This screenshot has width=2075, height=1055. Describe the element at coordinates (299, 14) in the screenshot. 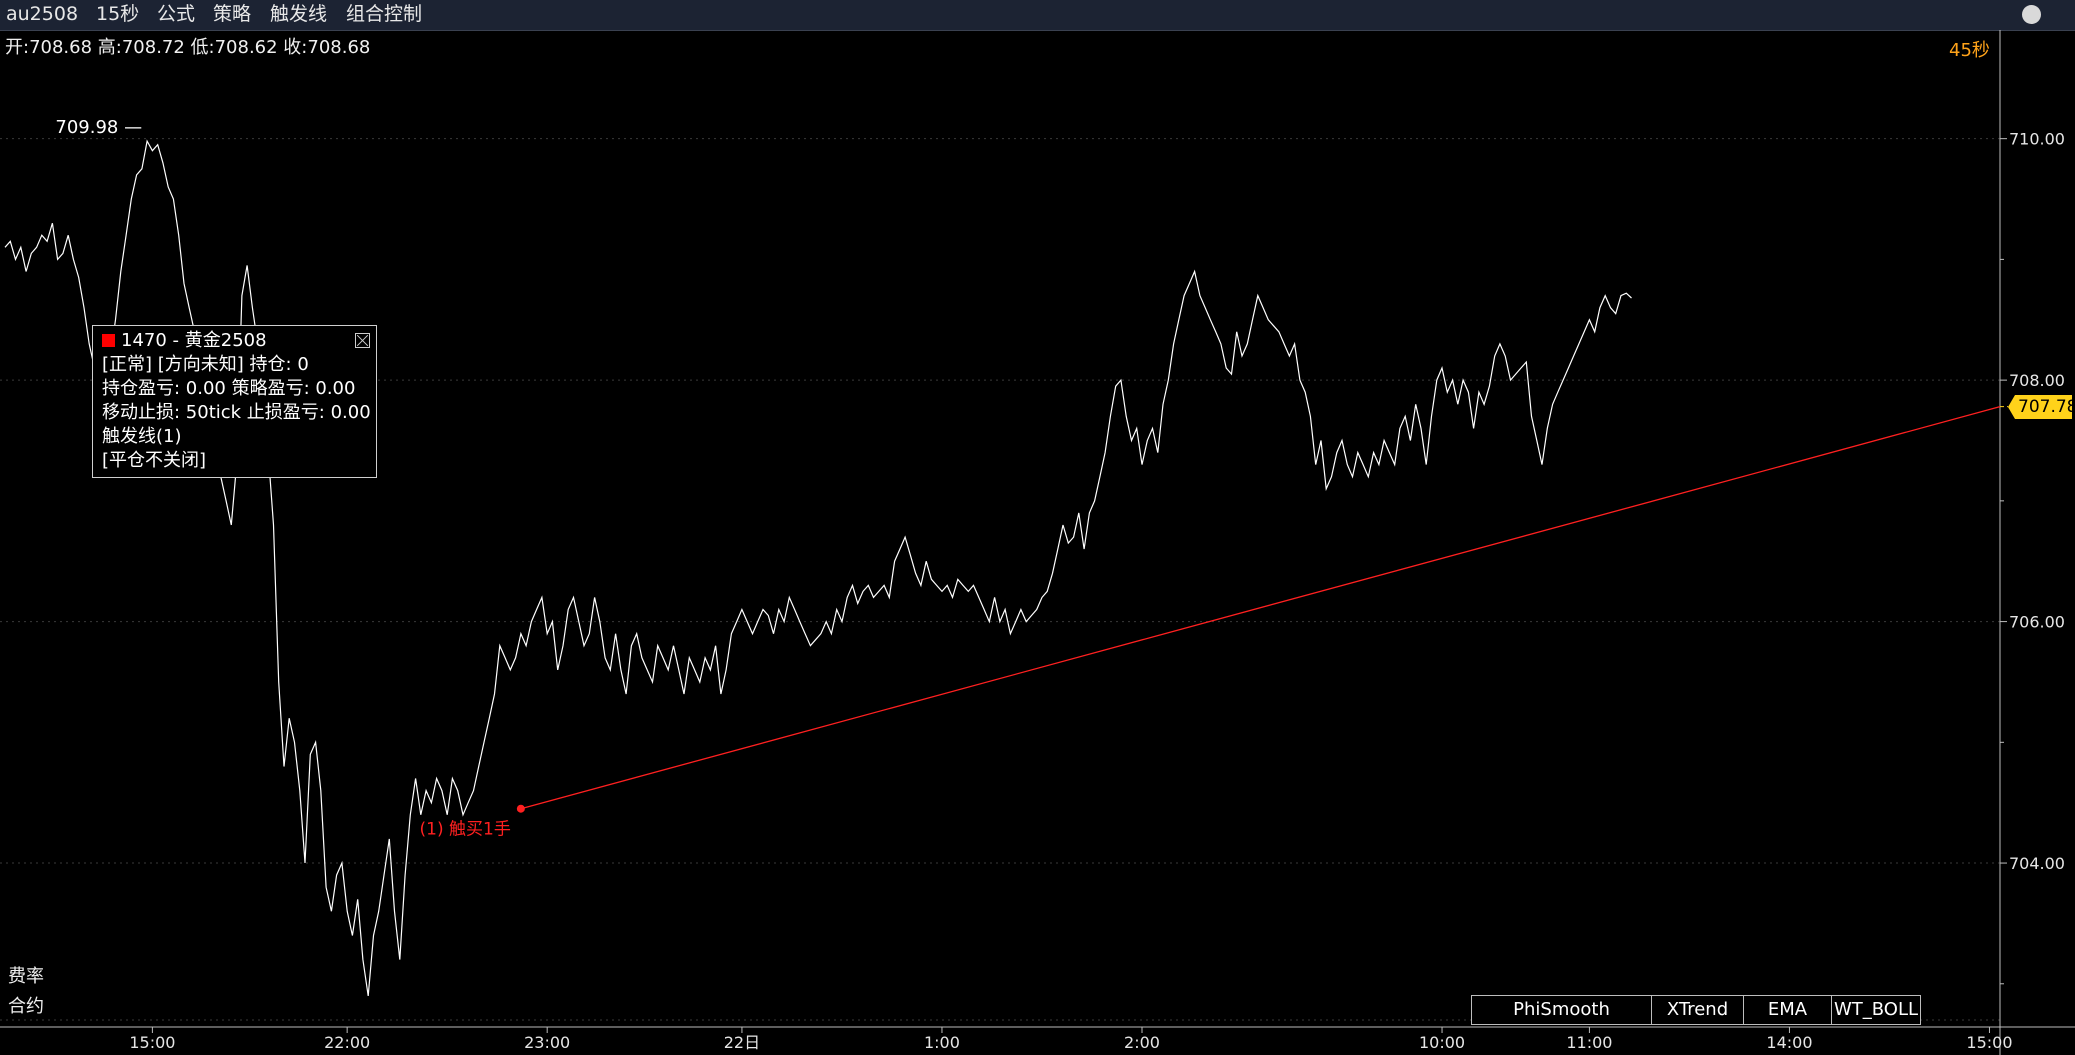

I see `menu-item-trigger-line: 触发线` at that location.